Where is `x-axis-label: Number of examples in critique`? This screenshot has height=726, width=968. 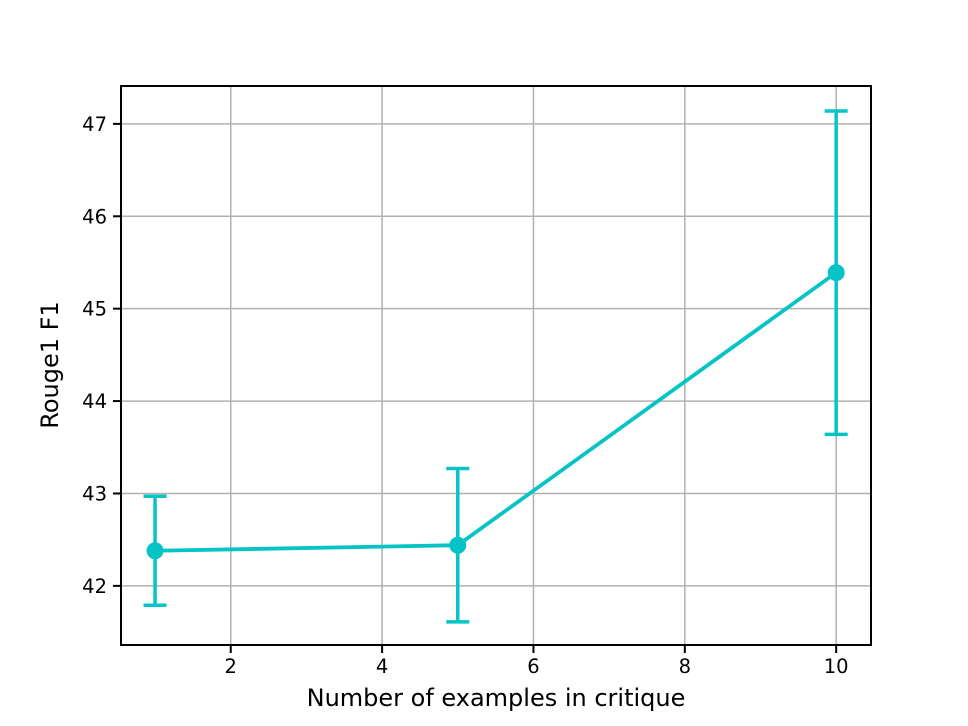 x-axis-label: Number of examples in critique is located at coordinates (496, 698).